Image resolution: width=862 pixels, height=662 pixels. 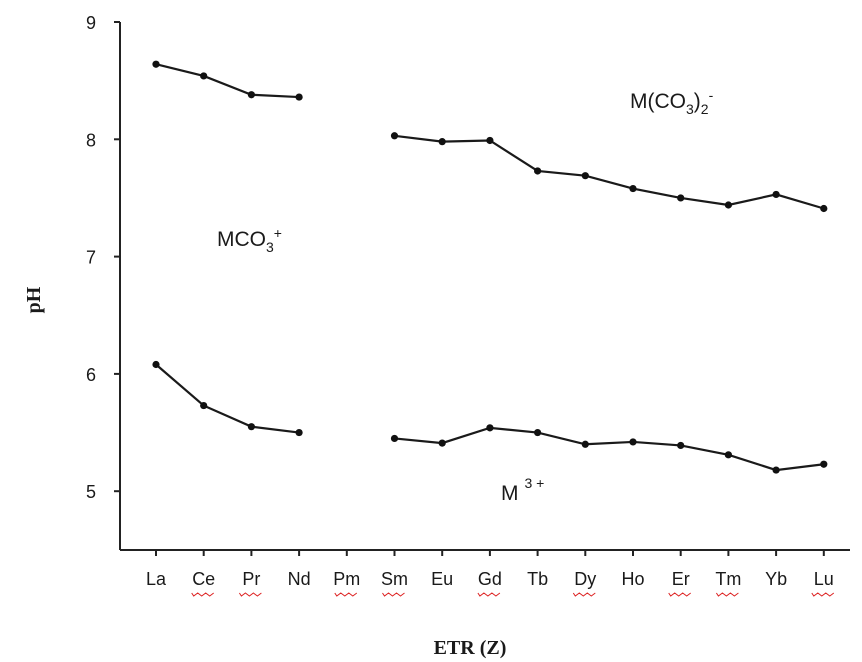 I want to click on x-tick-label: Er, so click(x=681, y=579).